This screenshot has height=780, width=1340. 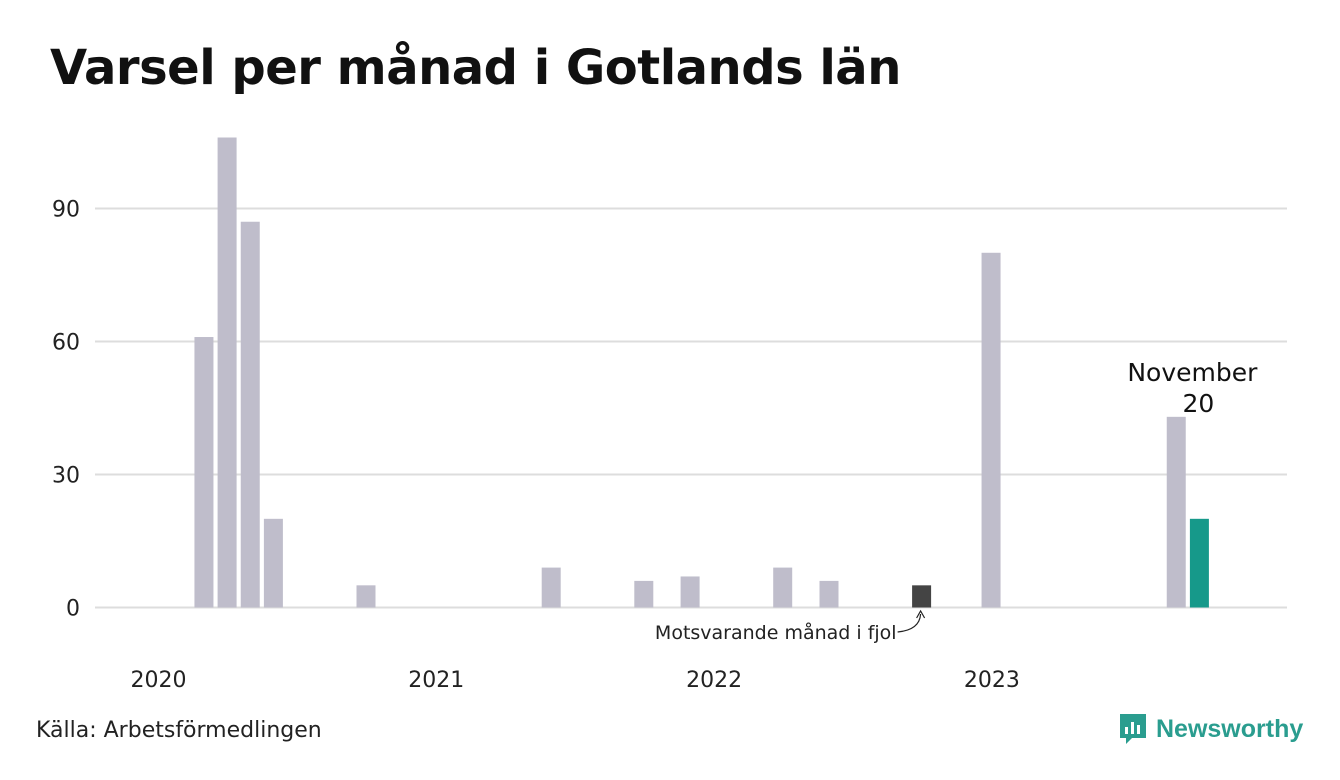 What do you see at coordinates (714, 680) in the screenshot?
I see `x-tick-label: 2022` at bounding box center [714, 680].